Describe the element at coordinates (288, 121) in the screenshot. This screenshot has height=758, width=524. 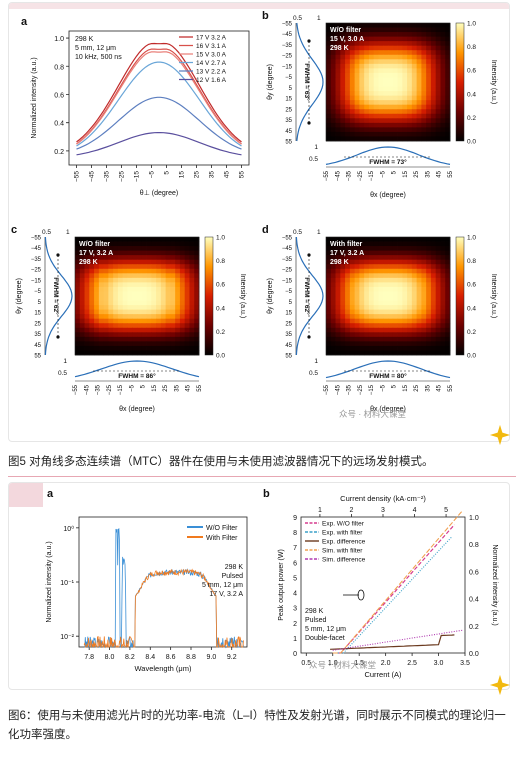
I see `heat-y-tick-label: 35` at that location.